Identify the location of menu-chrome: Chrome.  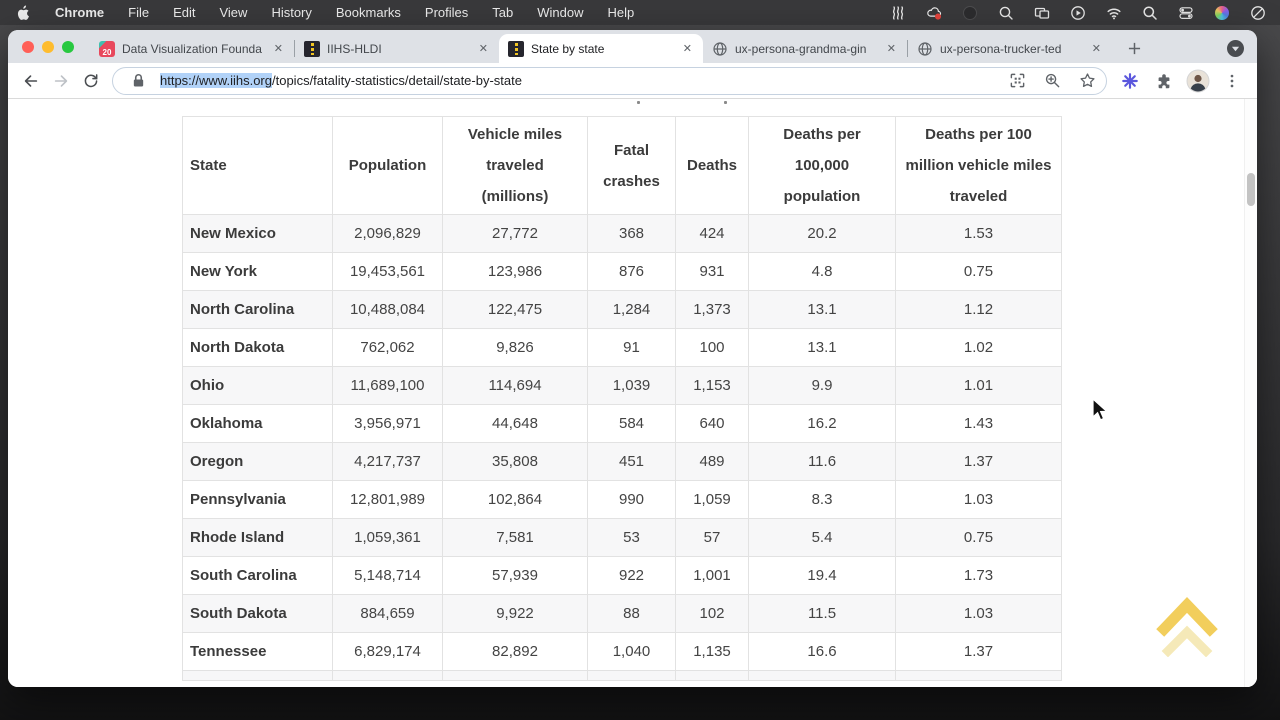
(80, 12).